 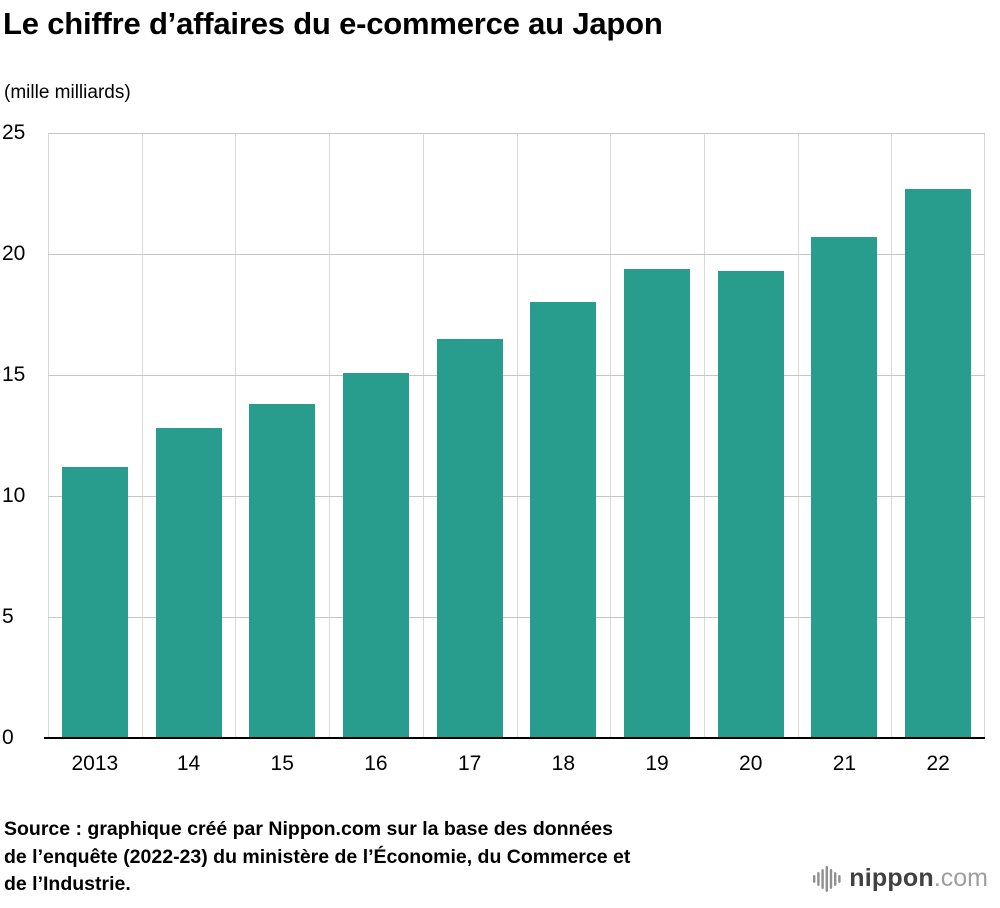 I want to click on x-axis-tick-label: 21, so click(x=844, y=763).